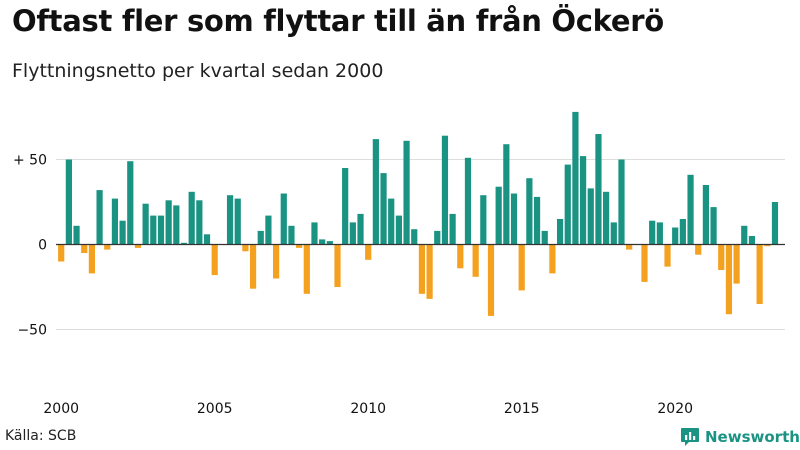 The height and width of the screenshot is (450, 800). What do you see at coordinates (215, 409) in the screenshot?
I see `x-tick-label: 2005` at bounding box center [215, 409].